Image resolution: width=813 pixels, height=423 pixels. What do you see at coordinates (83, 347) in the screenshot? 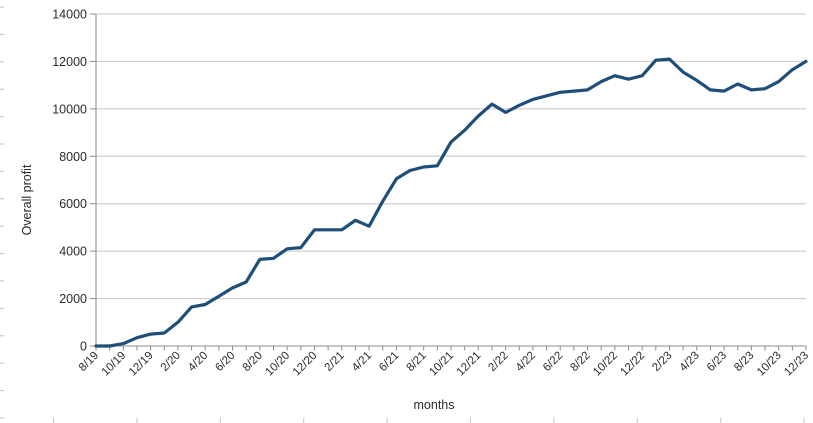
I see `y-tick-label: 0` at bounding box center [83, 347].